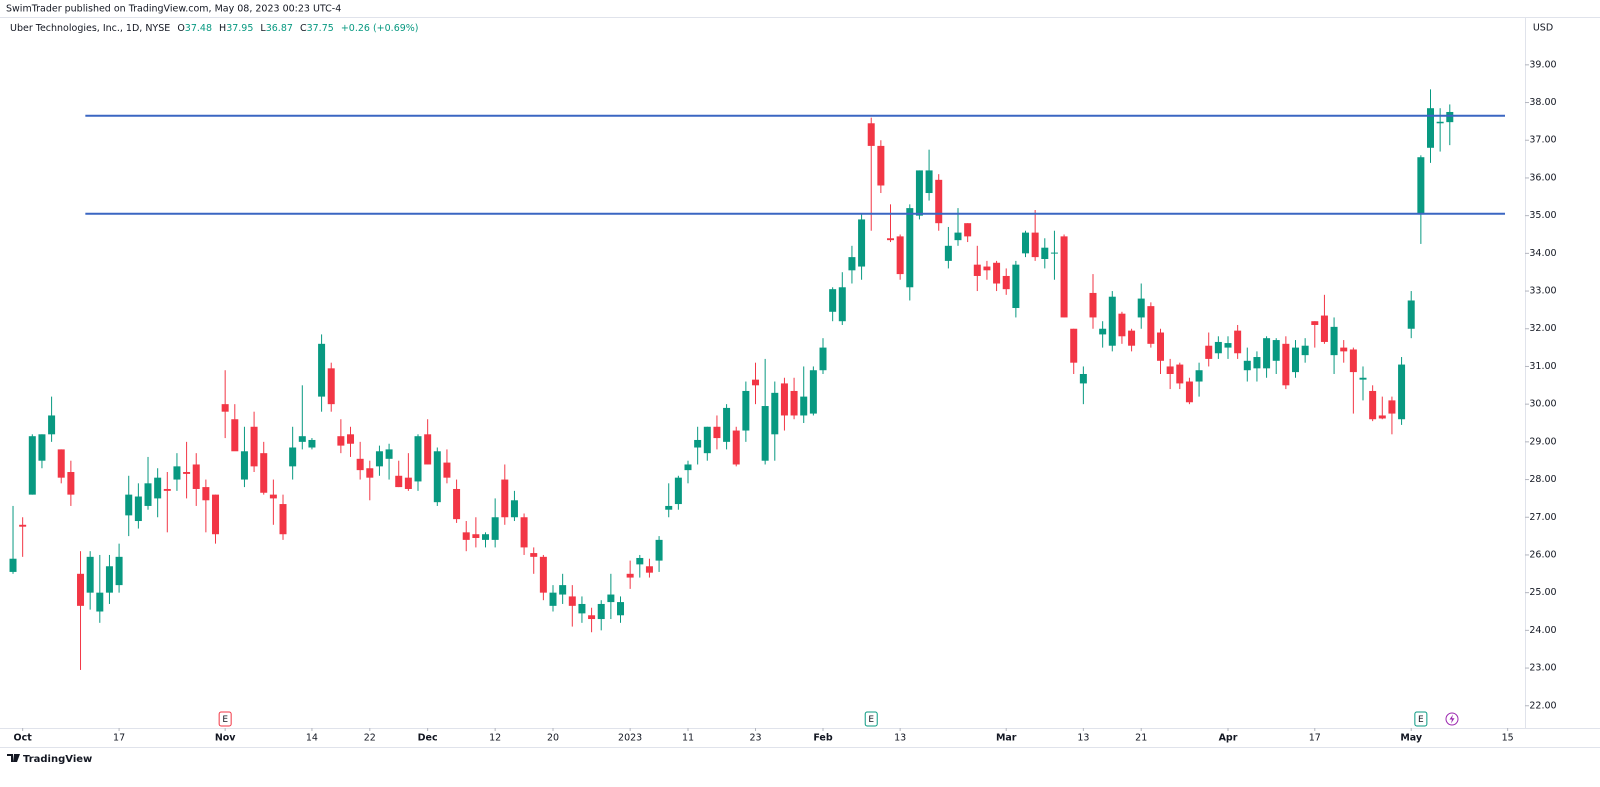  Describe the element at coordinates (1083, 738) in the screenshot. I see `x-tick-label: 13` at that location.